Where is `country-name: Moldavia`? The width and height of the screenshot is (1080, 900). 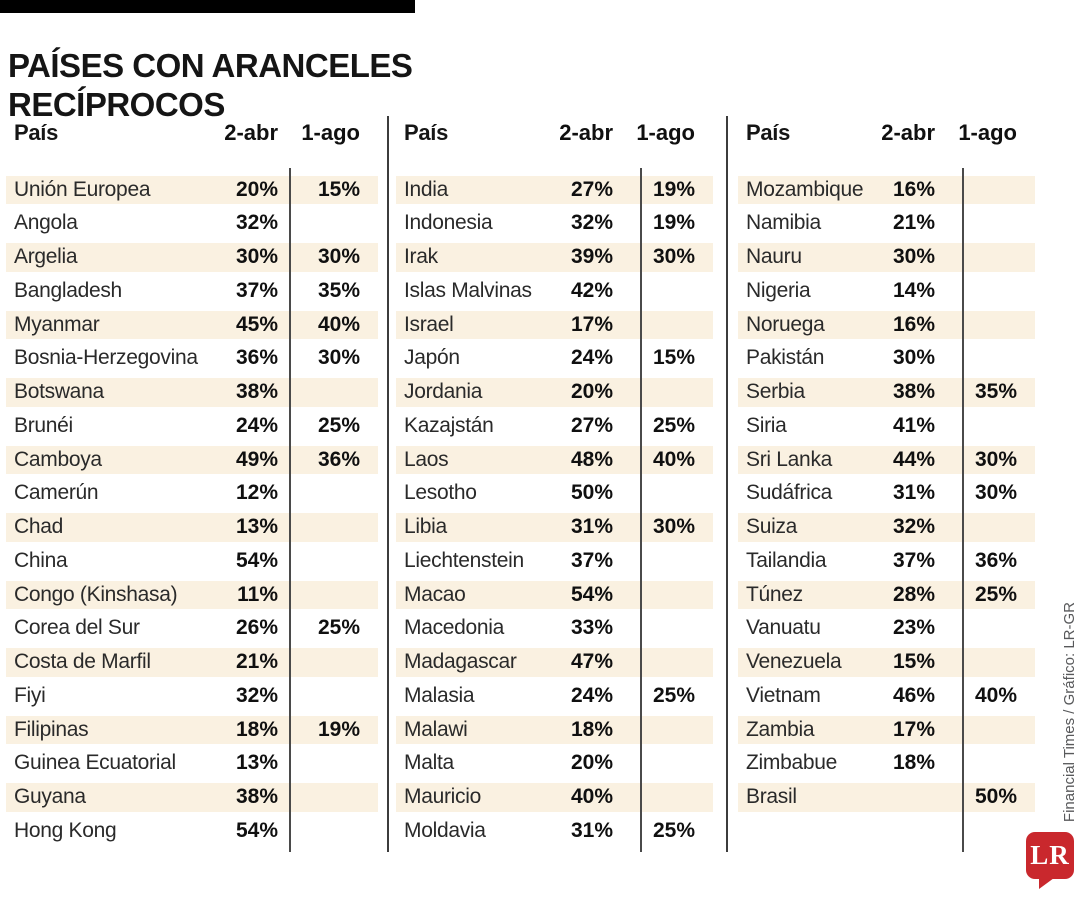
country-name: Moldavia is located at coordinates (445, 830).